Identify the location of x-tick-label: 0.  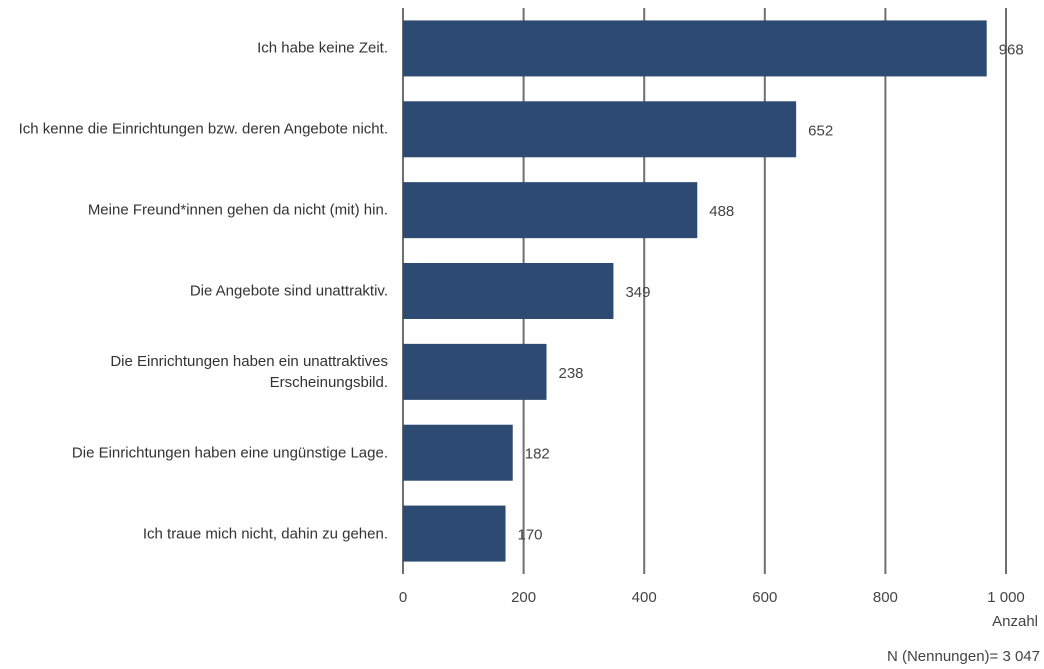
(403, 597).